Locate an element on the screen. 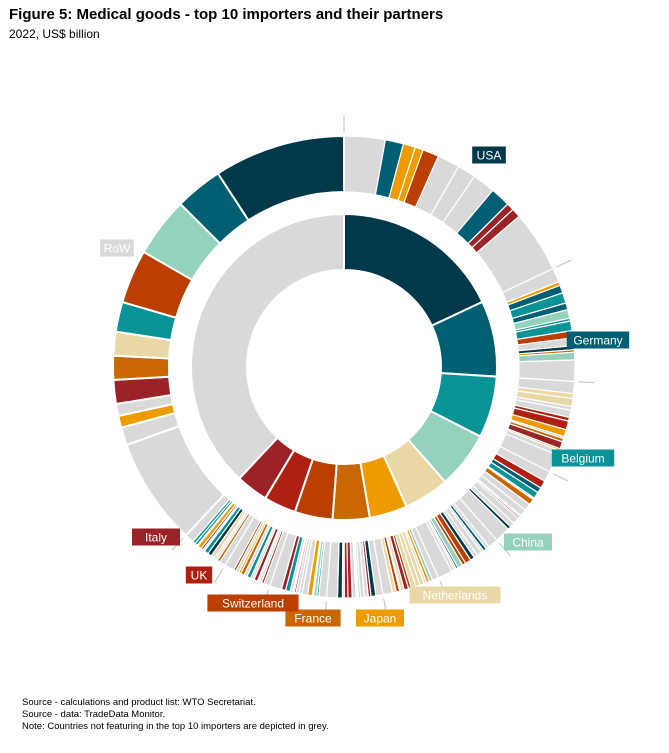 The height and width of the screenshot is (753, 669). label-box-switzerland is located at coordinates (253, 603).